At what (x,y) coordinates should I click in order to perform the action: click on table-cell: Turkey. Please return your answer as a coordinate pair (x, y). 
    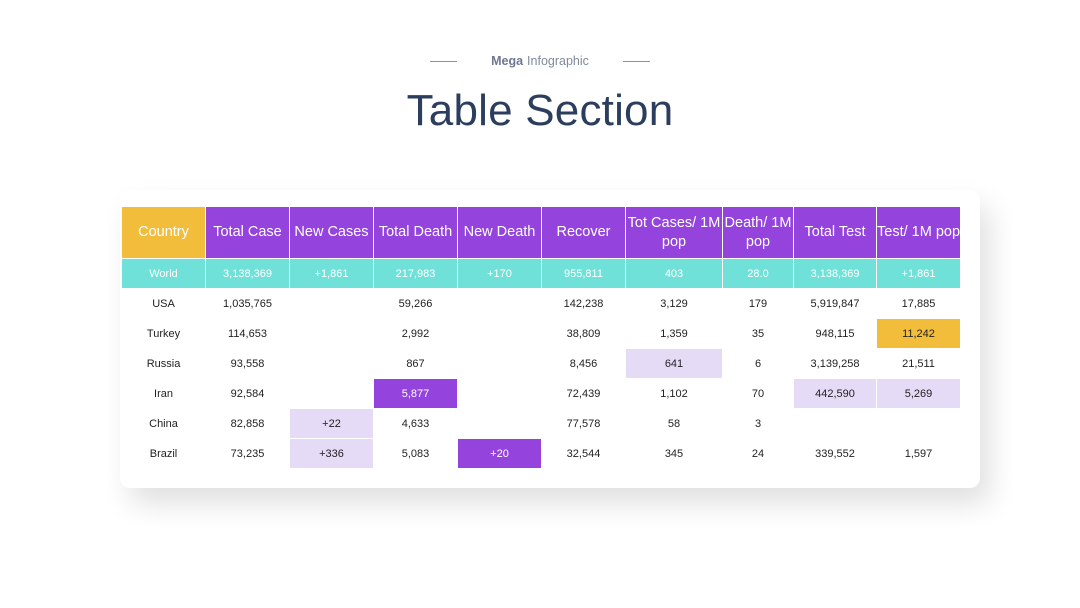
    Looking at the image, I should click on (163, 333).